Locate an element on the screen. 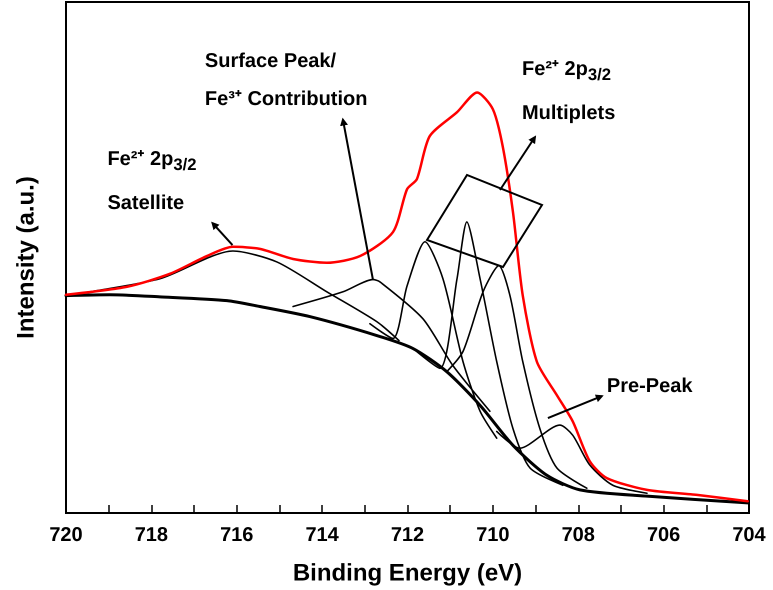  x-tick-label: 712 is located at coordinates (407, 535).